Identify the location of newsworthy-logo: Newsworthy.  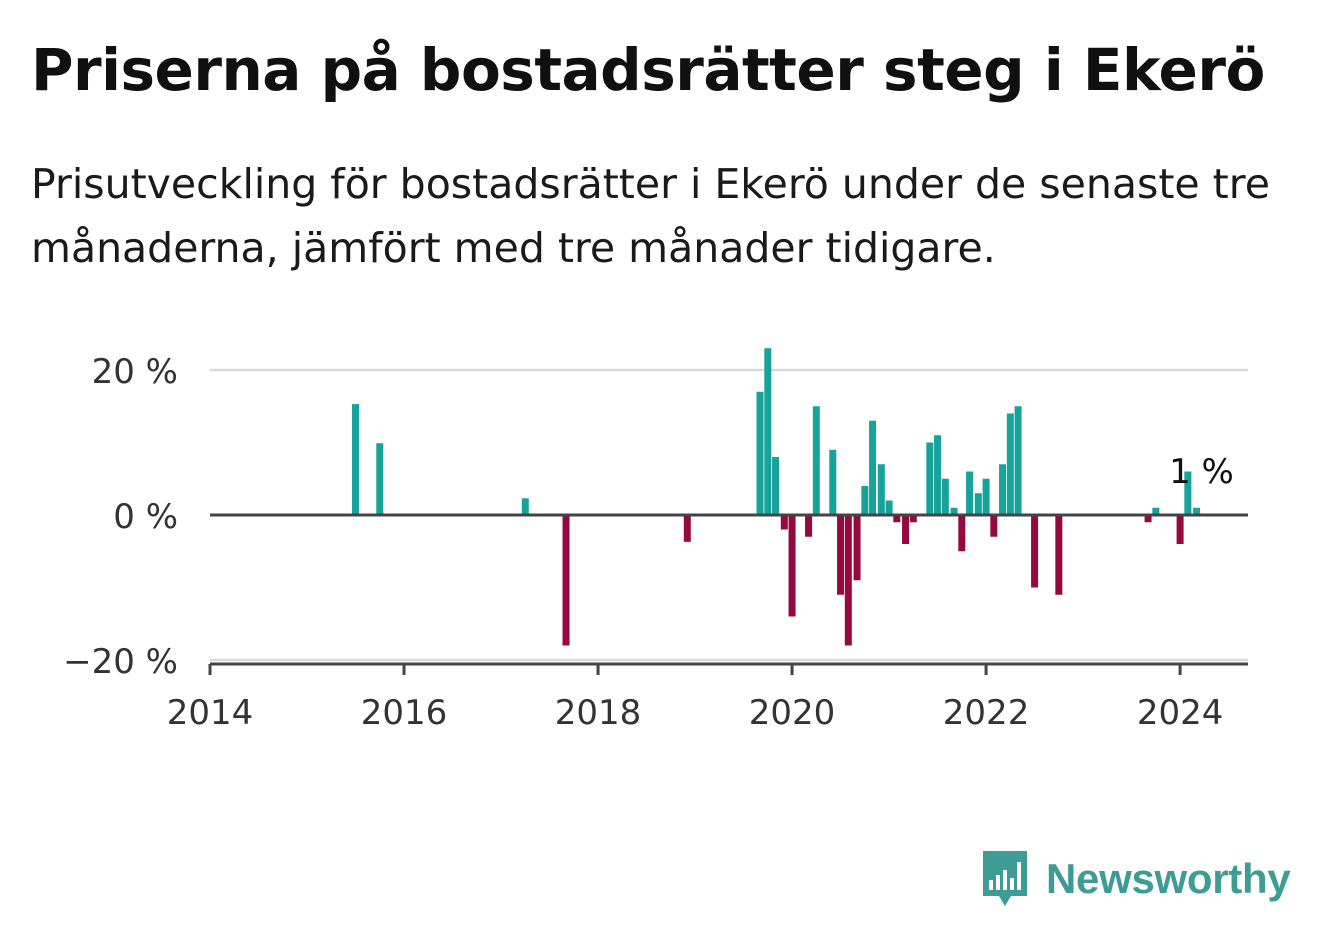
(1135, 879).